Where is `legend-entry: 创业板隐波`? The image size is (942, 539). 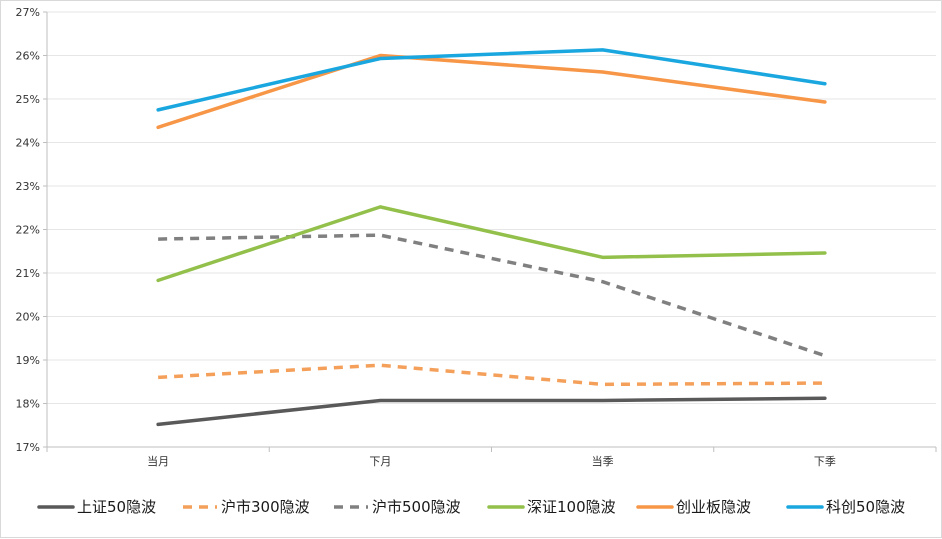
legend-entry: 创业板隐波 is located at coordinates (693, 507).